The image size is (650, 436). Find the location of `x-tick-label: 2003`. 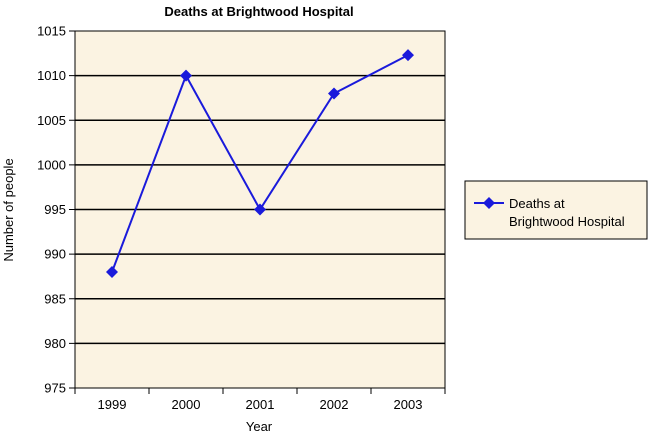

x-tick-label: 2003 is located at coordinates (408, 404).